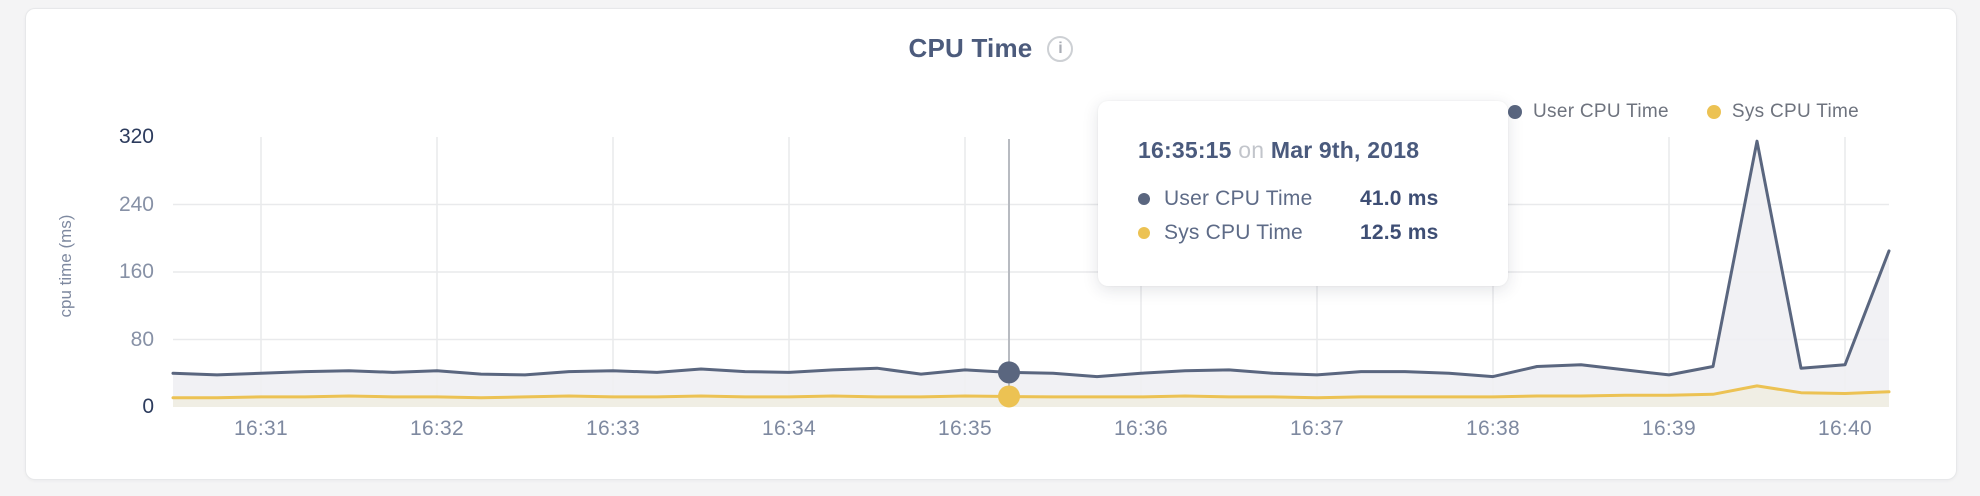  Describe the element at coordinates (1795, 111) in the screenshot. I see `legend-label: Sys CPU Time` at that location.